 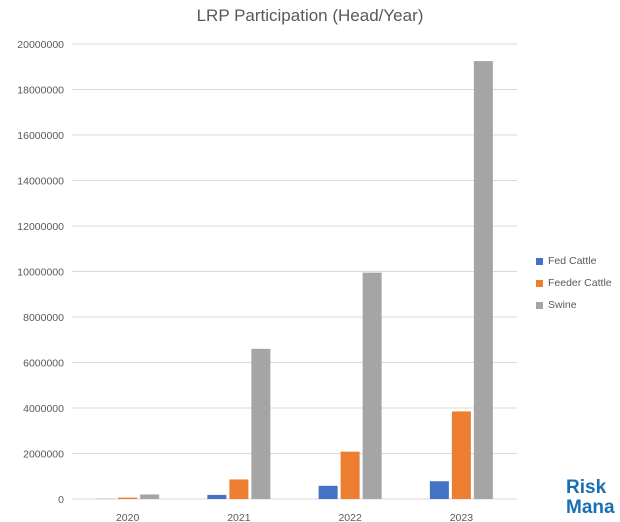 What do you see at coordinates (40, 273) in the screenshot?
I see `y-tick-label: 10000000` at bounding box center [40, 273].